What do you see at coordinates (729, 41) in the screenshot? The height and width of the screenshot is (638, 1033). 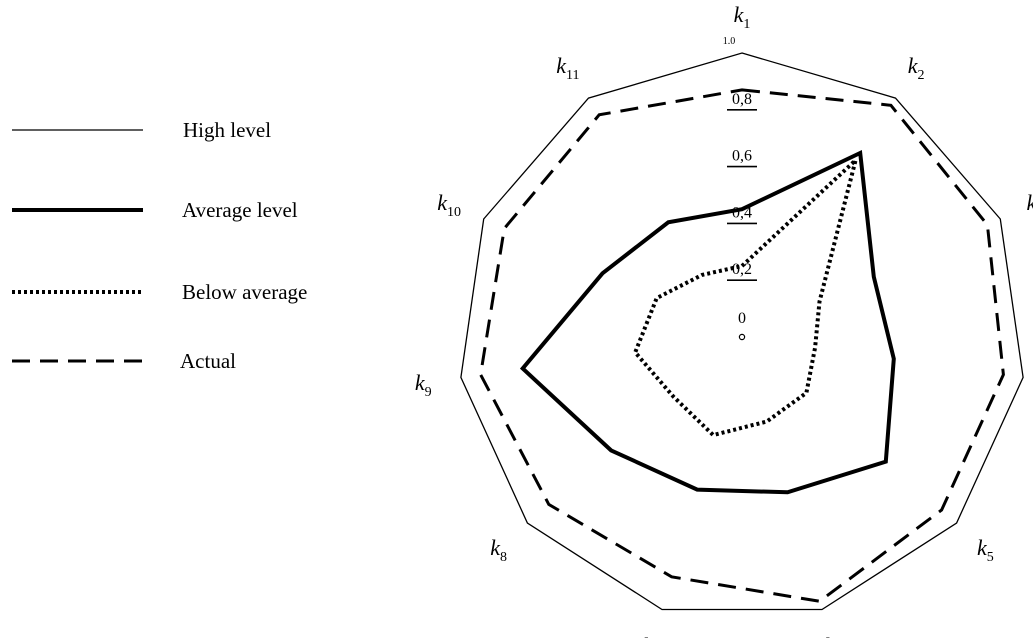 I see `tick-label-top: 1.0` at bounding box center [729, 41].